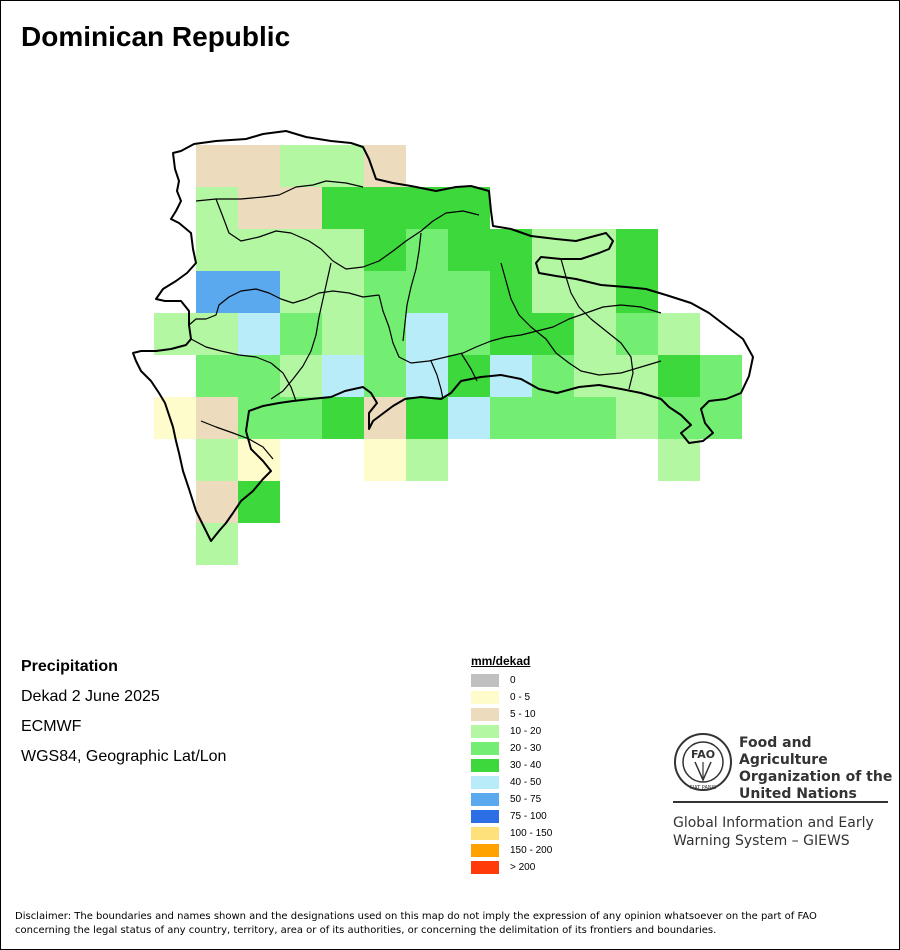 The width and height of the screenshot is (900, 950). I want to click on admin-boundary-east-a, so click(581, 319).